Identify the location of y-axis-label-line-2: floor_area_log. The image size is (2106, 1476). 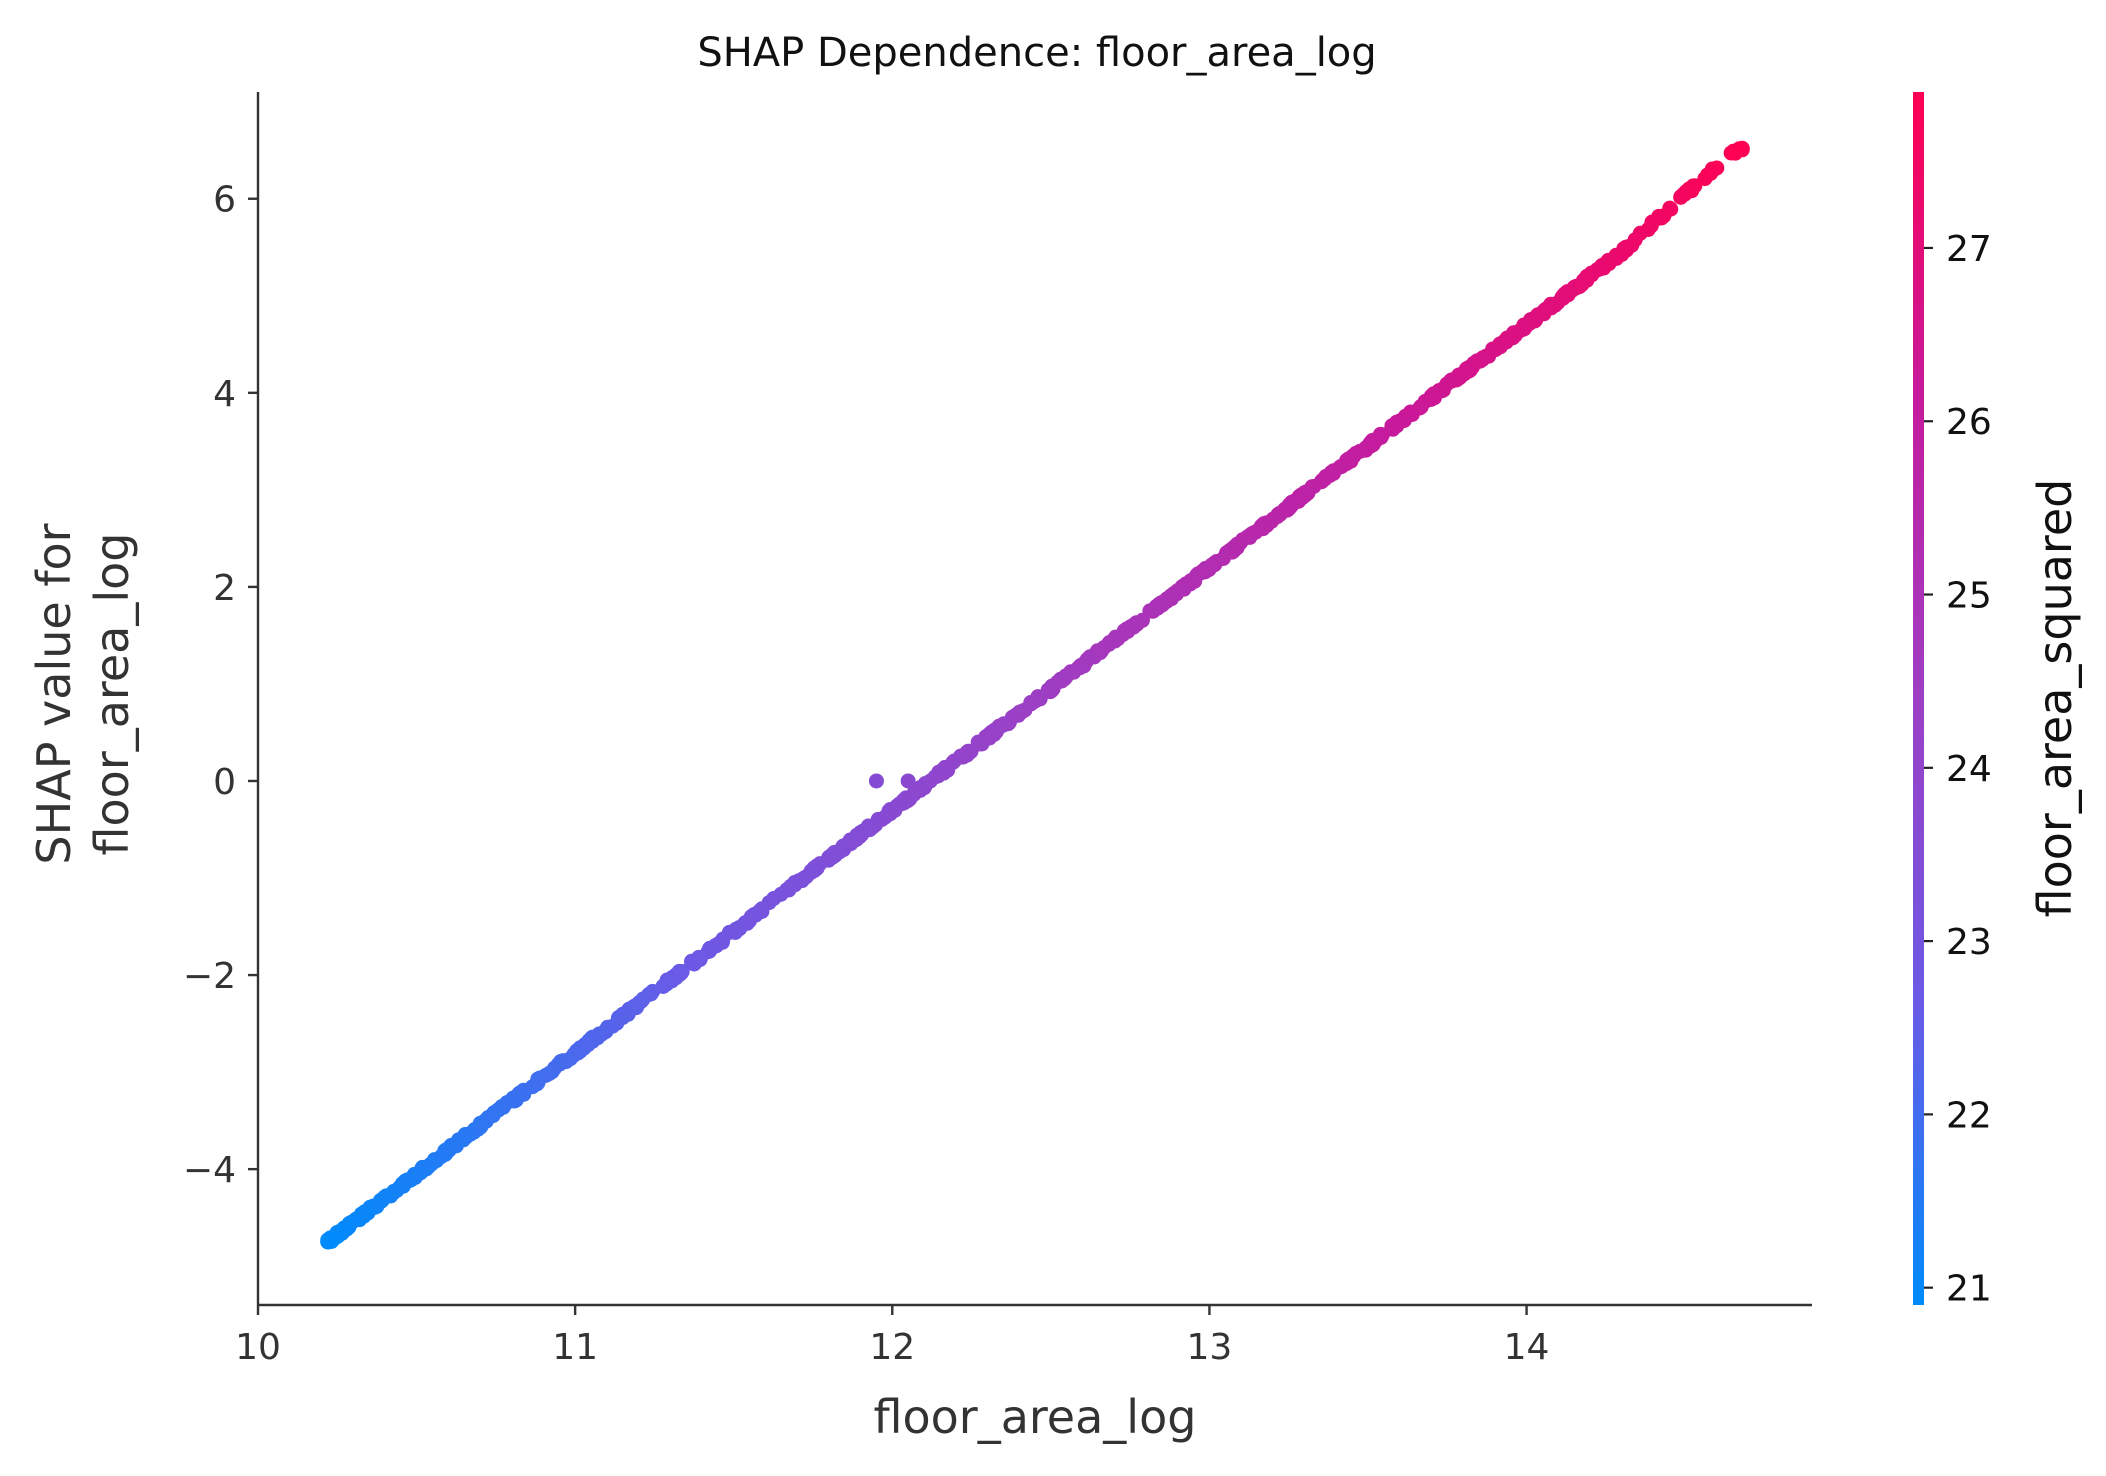
(112, 694).